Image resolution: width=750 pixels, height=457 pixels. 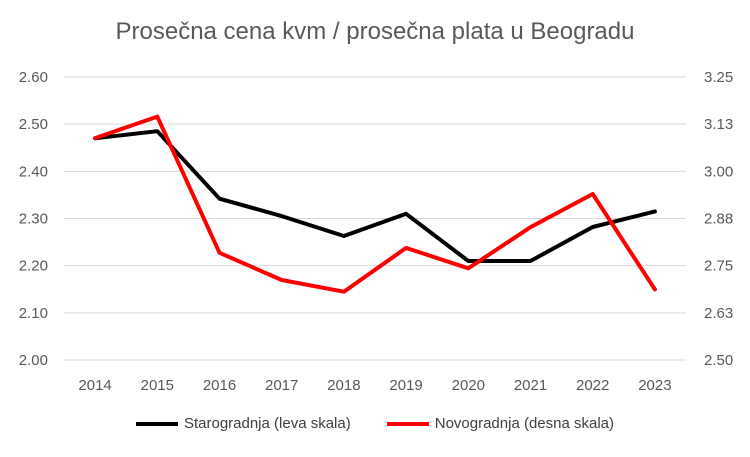 What do you see at coordinates (157, 385) in the screenshot?
I see `x-tick-label: 2015` at bounding box center [157, 385].